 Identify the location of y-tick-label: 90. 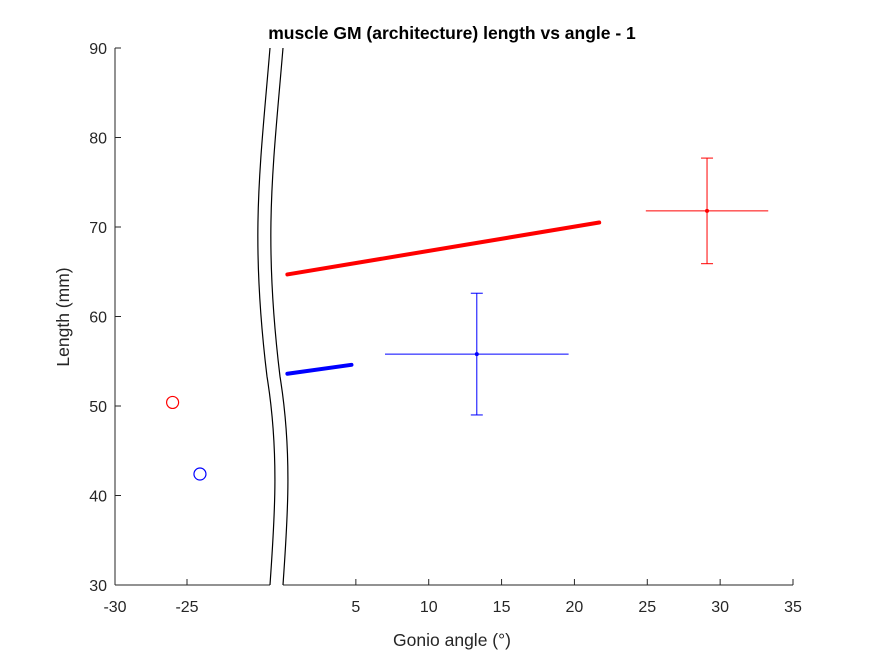
(98, 49).